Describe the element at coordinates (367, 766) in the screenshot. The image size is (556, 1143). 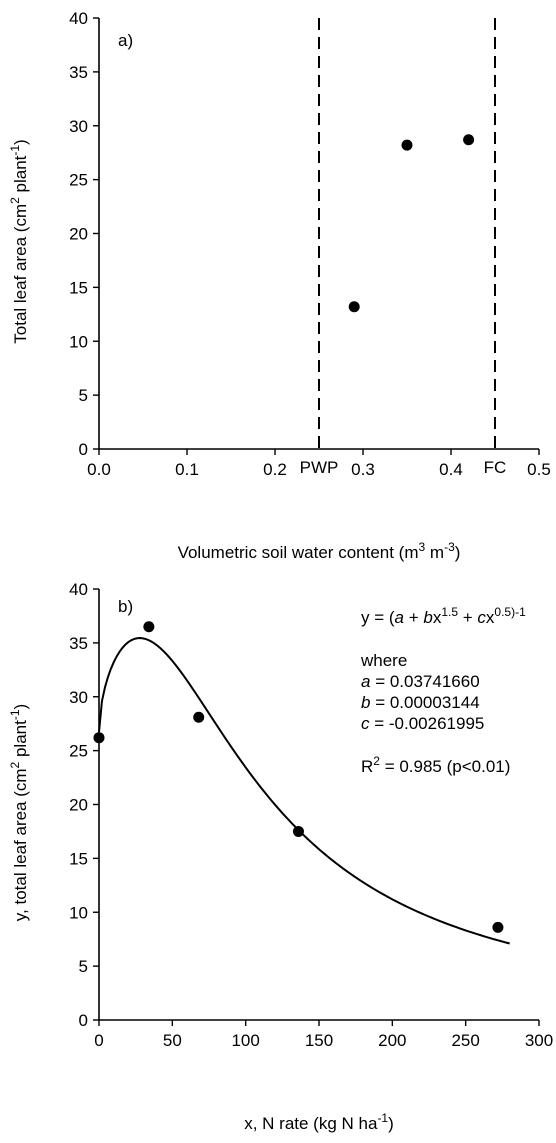
I see `equation-line-part: R` at that location.